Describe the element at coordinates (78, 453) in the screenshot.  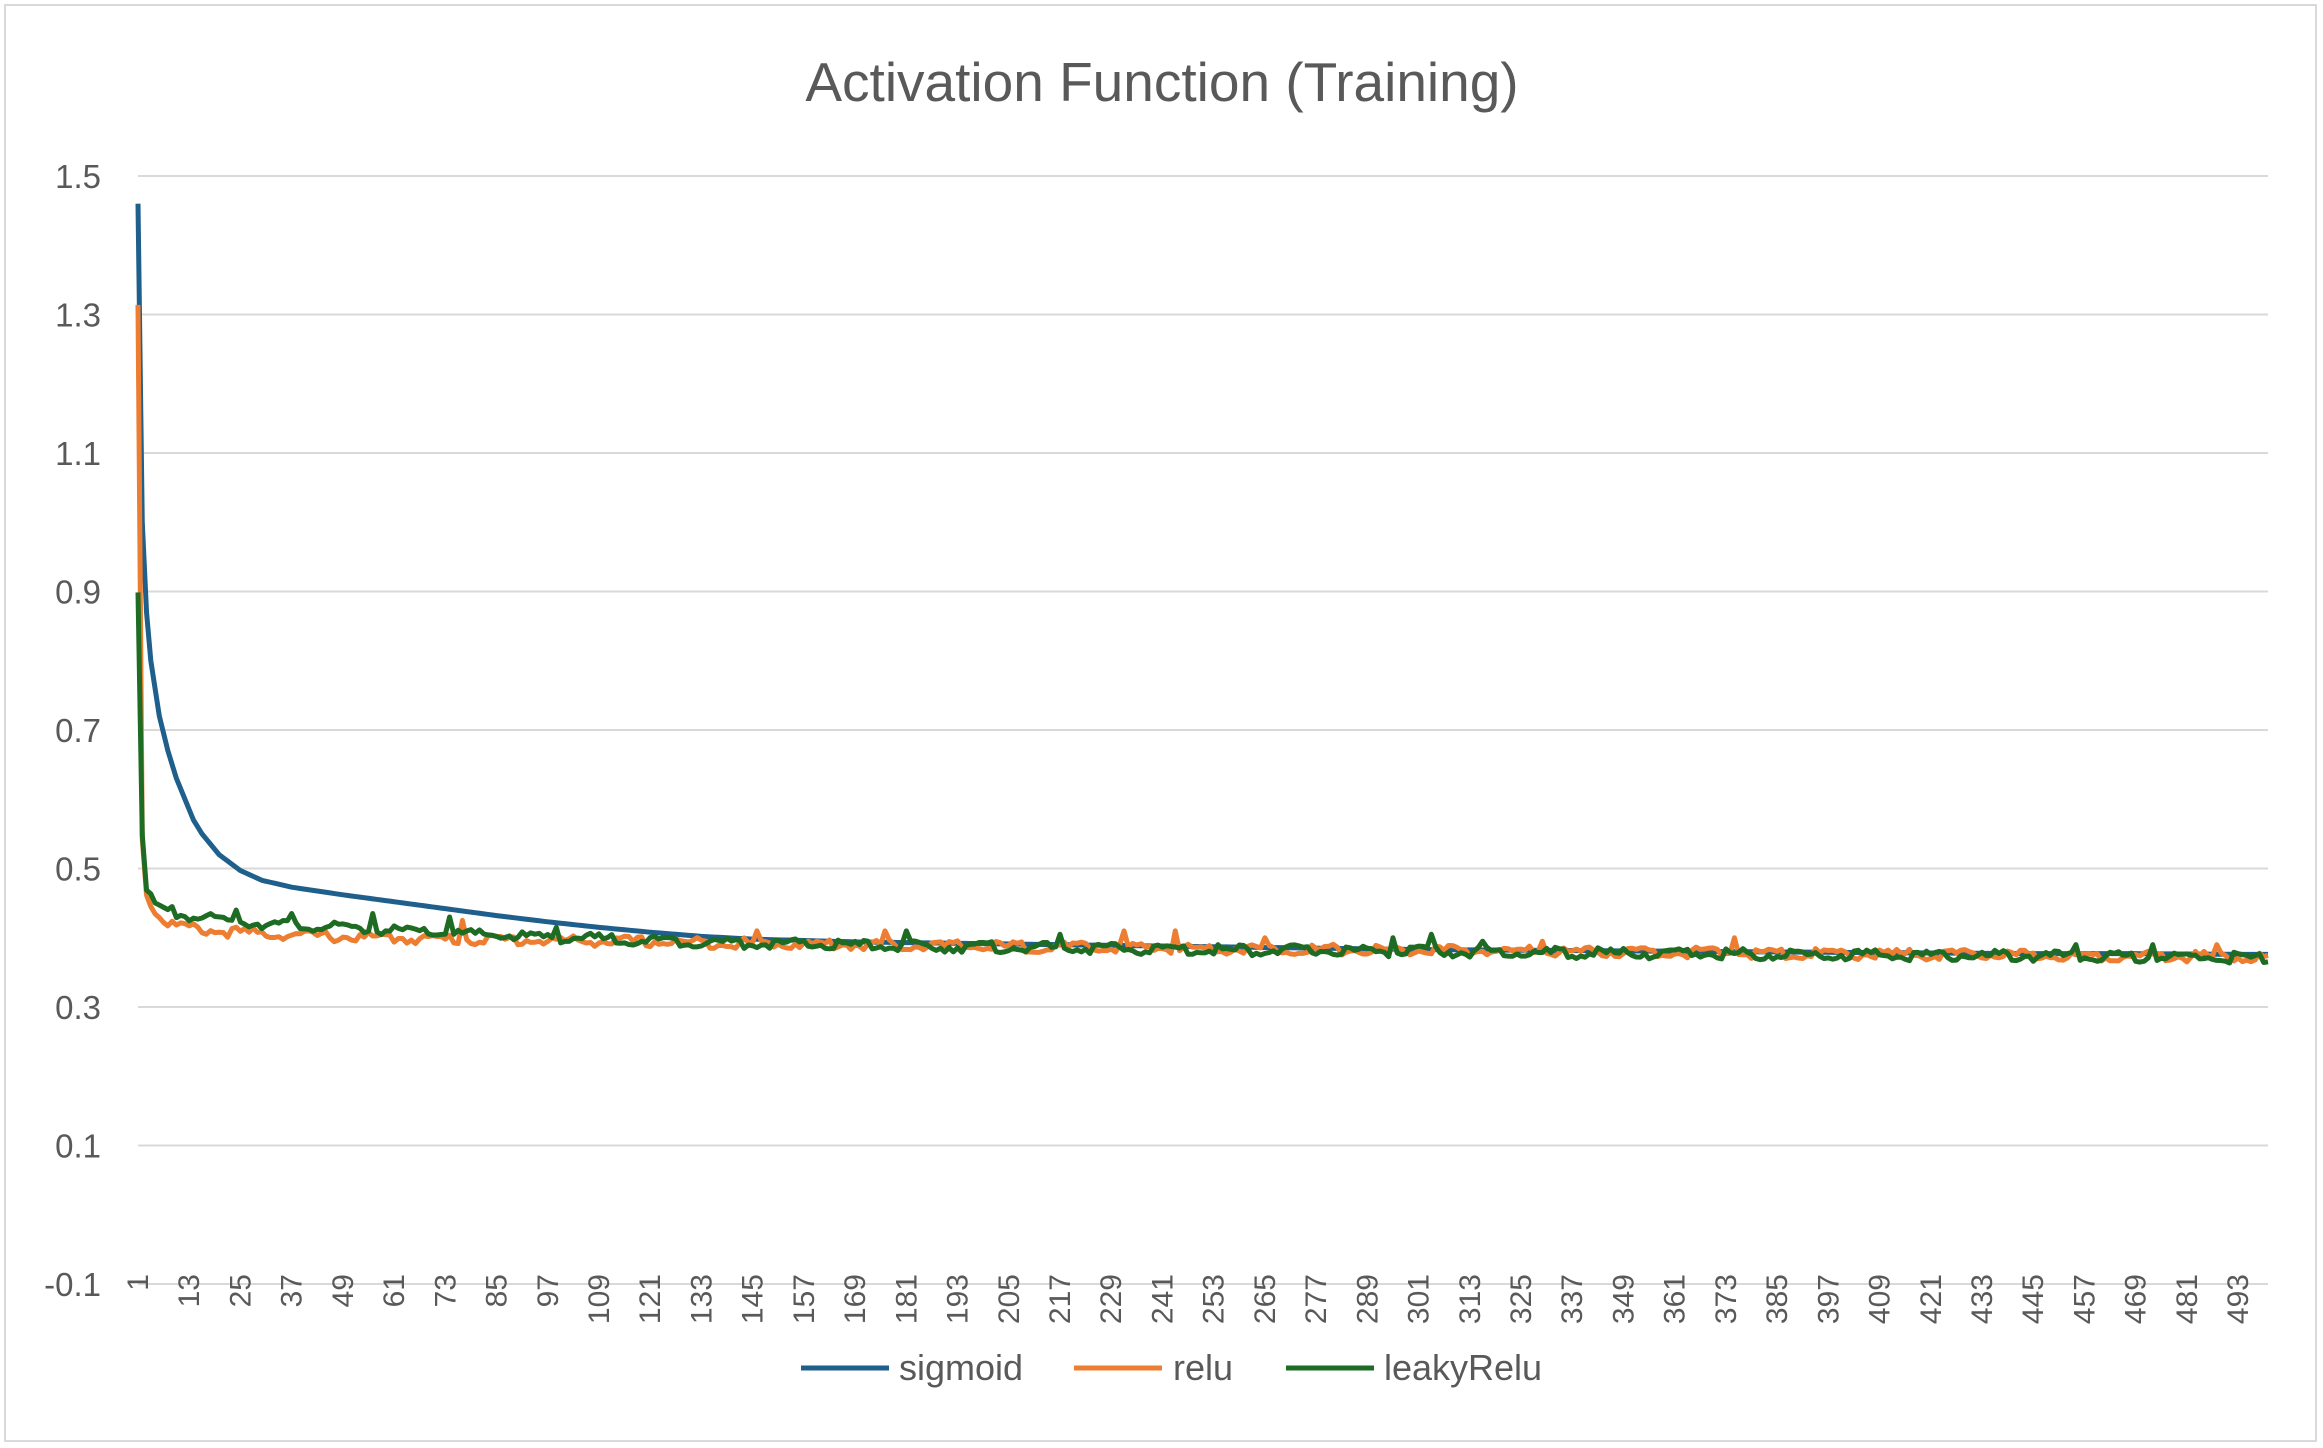
I see `y-tick-label: 1.1` at that location.